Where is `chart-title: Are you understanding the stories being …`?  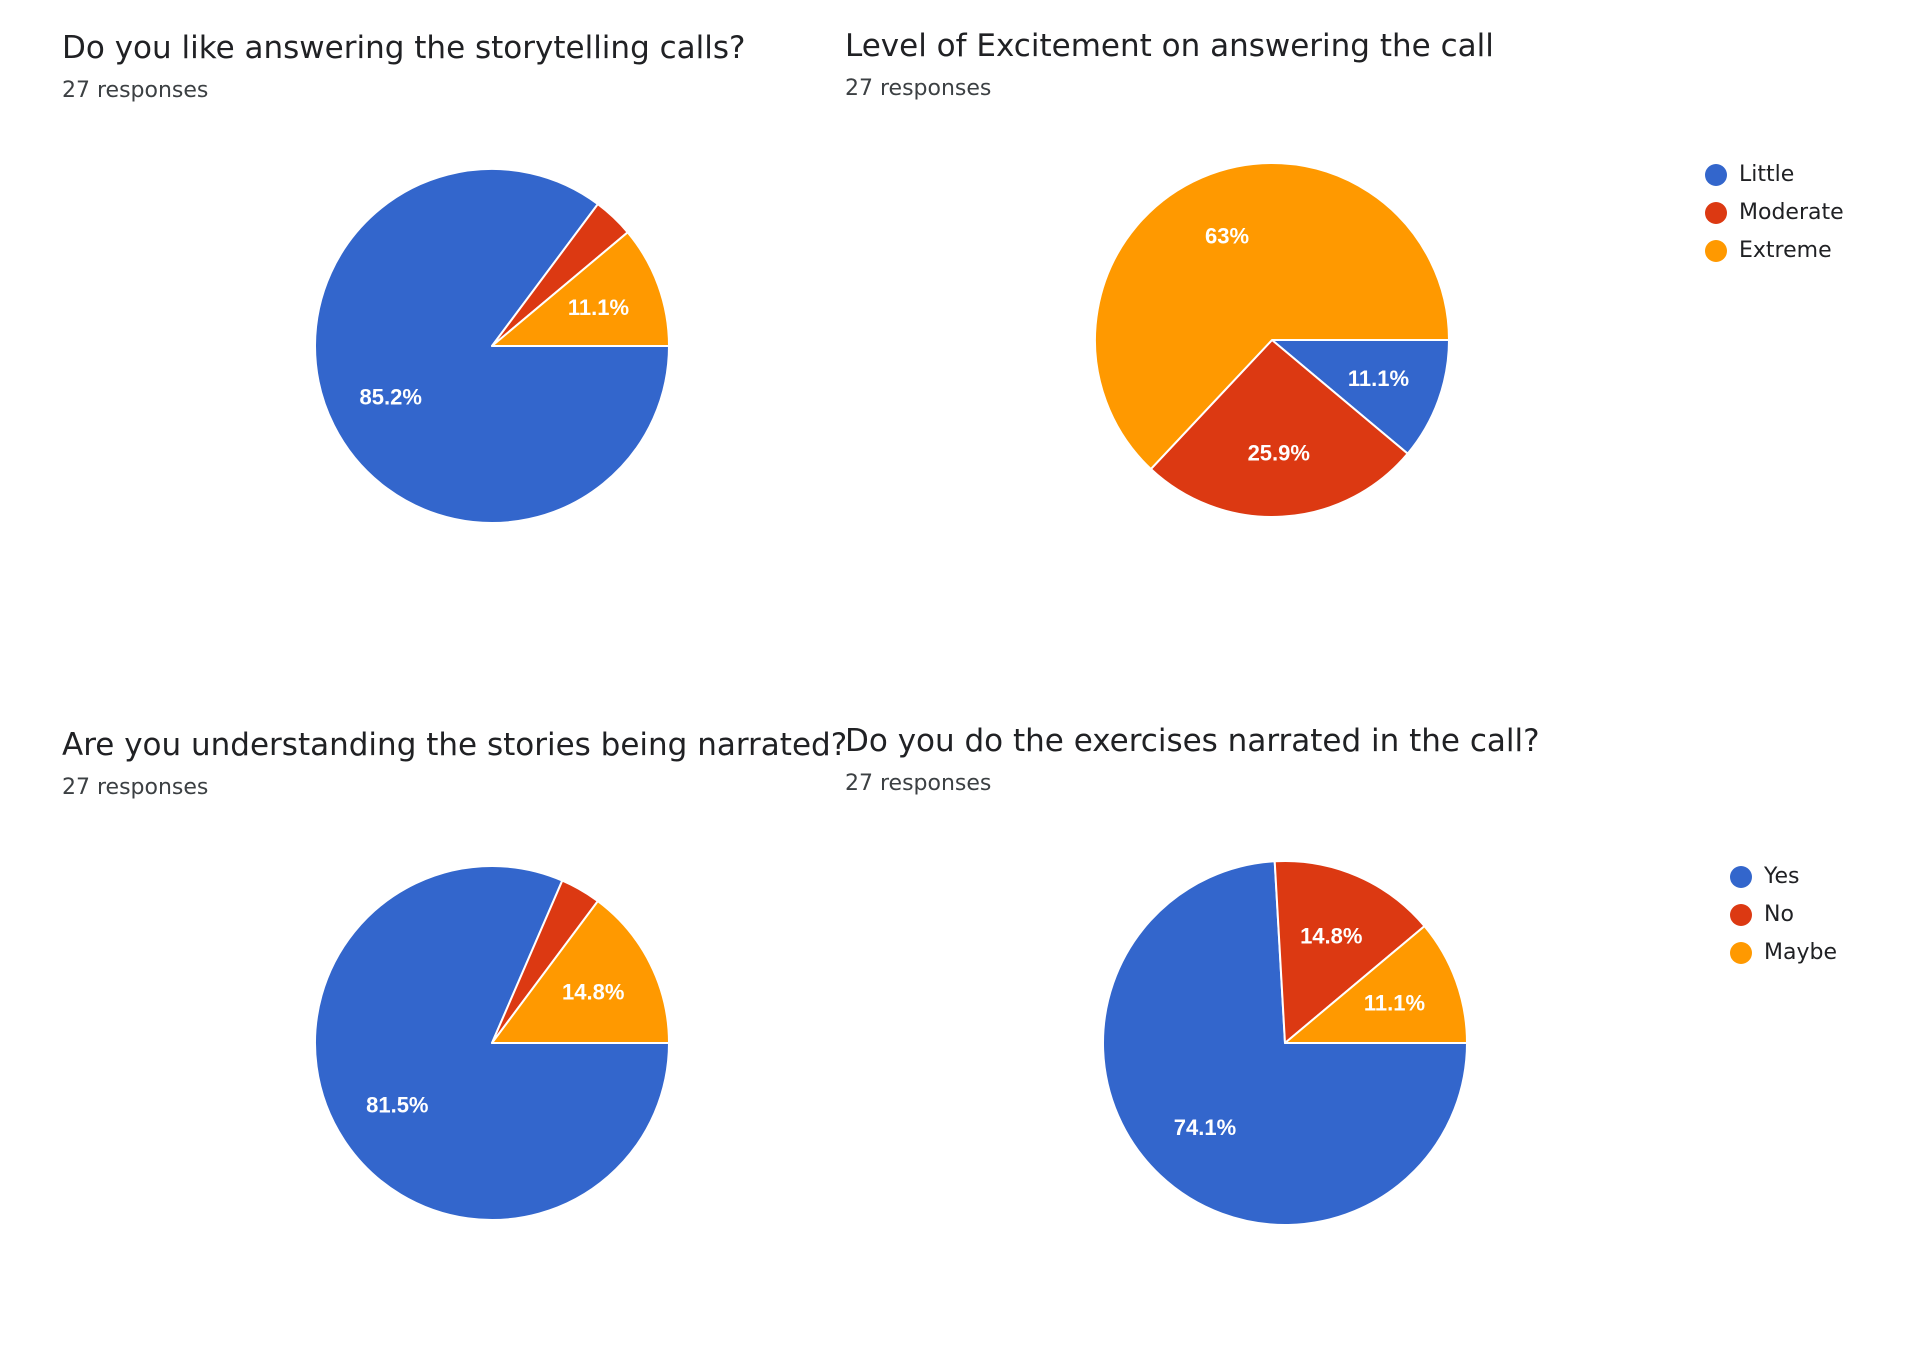
chart-title: Are you understanding the stories being … is located at coordinates (455, 745).